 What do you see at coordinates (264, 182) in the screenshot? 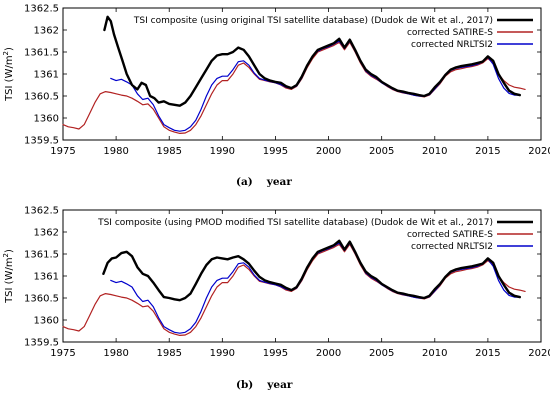
I see `panel-caption: (a) year` at bounding box center [264, 182].